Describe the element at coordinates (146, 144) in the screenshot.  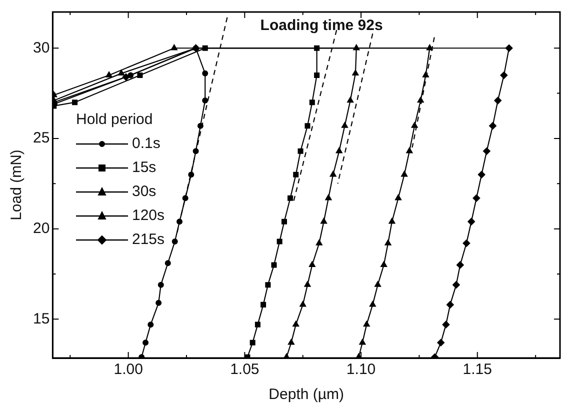
I see `legend-label: 0.1s` at that location.